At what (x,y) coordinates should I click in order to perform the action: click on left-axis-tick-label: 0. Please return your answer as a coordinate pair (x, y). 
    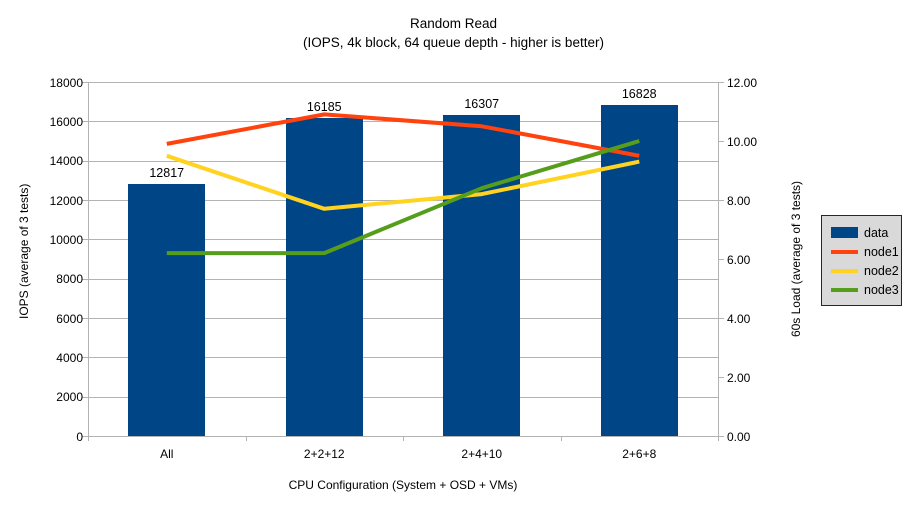
    Looking at the image, I should click on (79, 436).